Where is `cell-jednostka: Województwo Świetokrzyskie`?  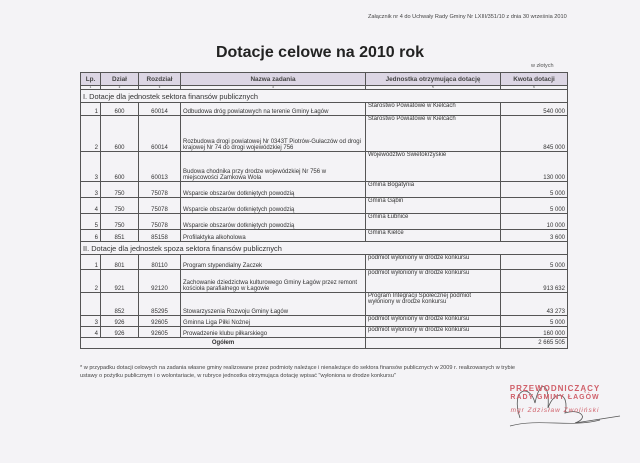 cell-jednostka: Województwo Świetokrzyskie is located at coordinates (433, 166).